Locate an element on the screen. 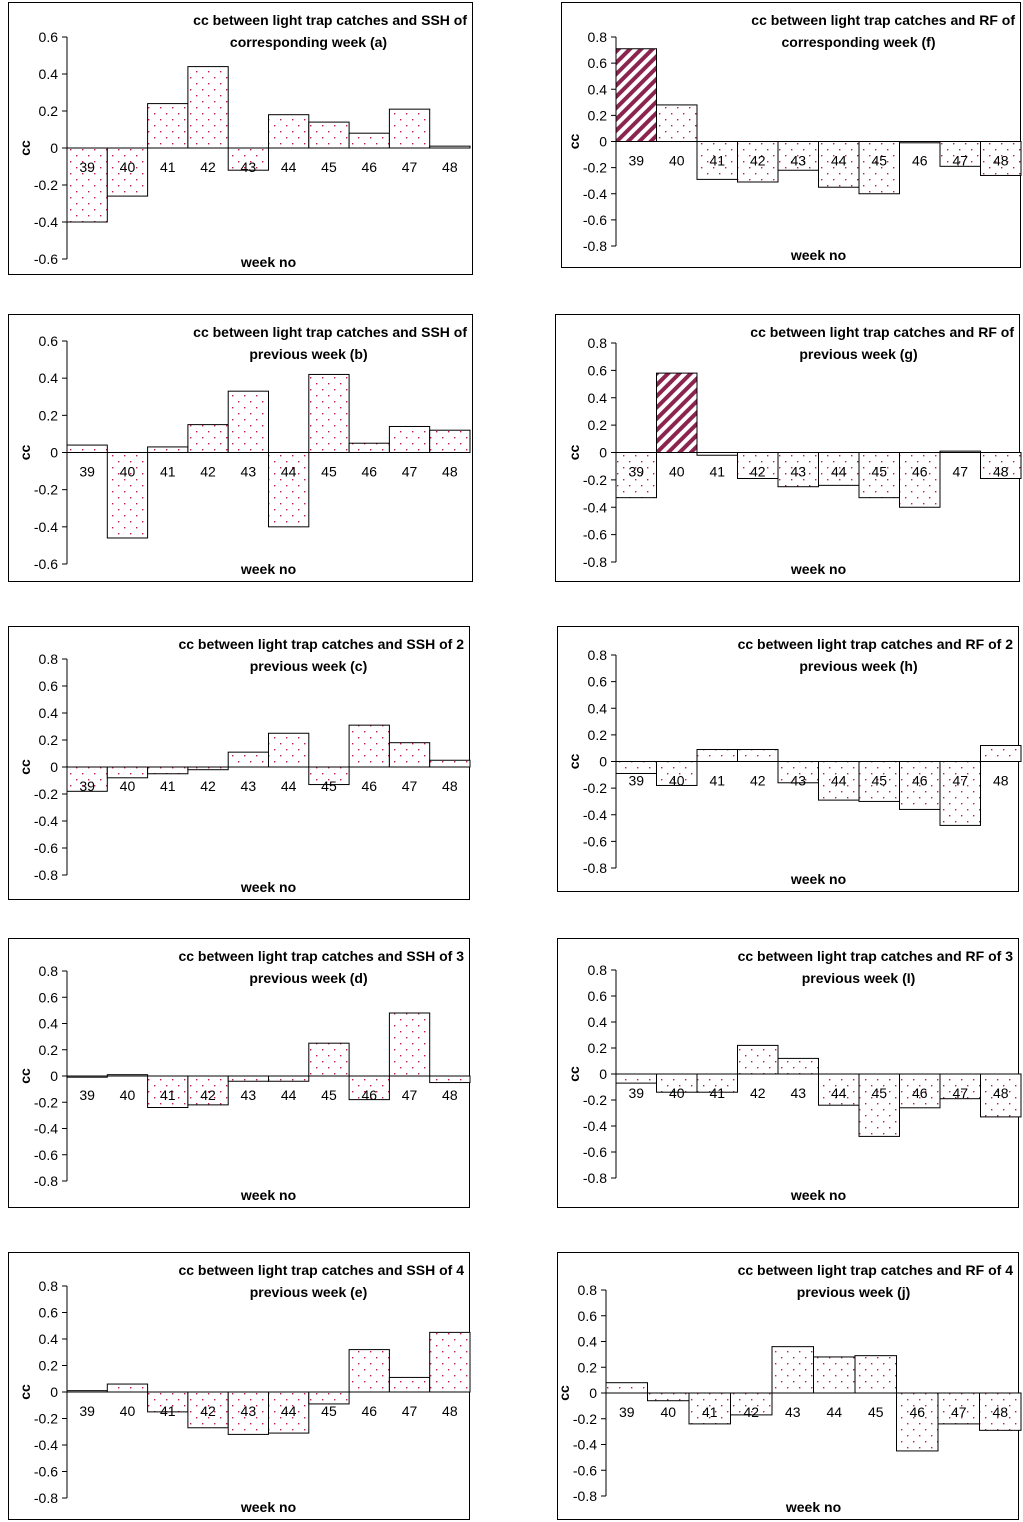 The image size is (1023, 1522). chart-title-line: previous week (g) is located at coordinates (858, 354).